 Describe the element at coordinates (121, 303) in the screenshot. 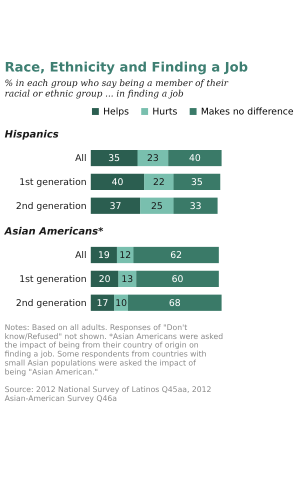

I see `data-label: 10` at that location.